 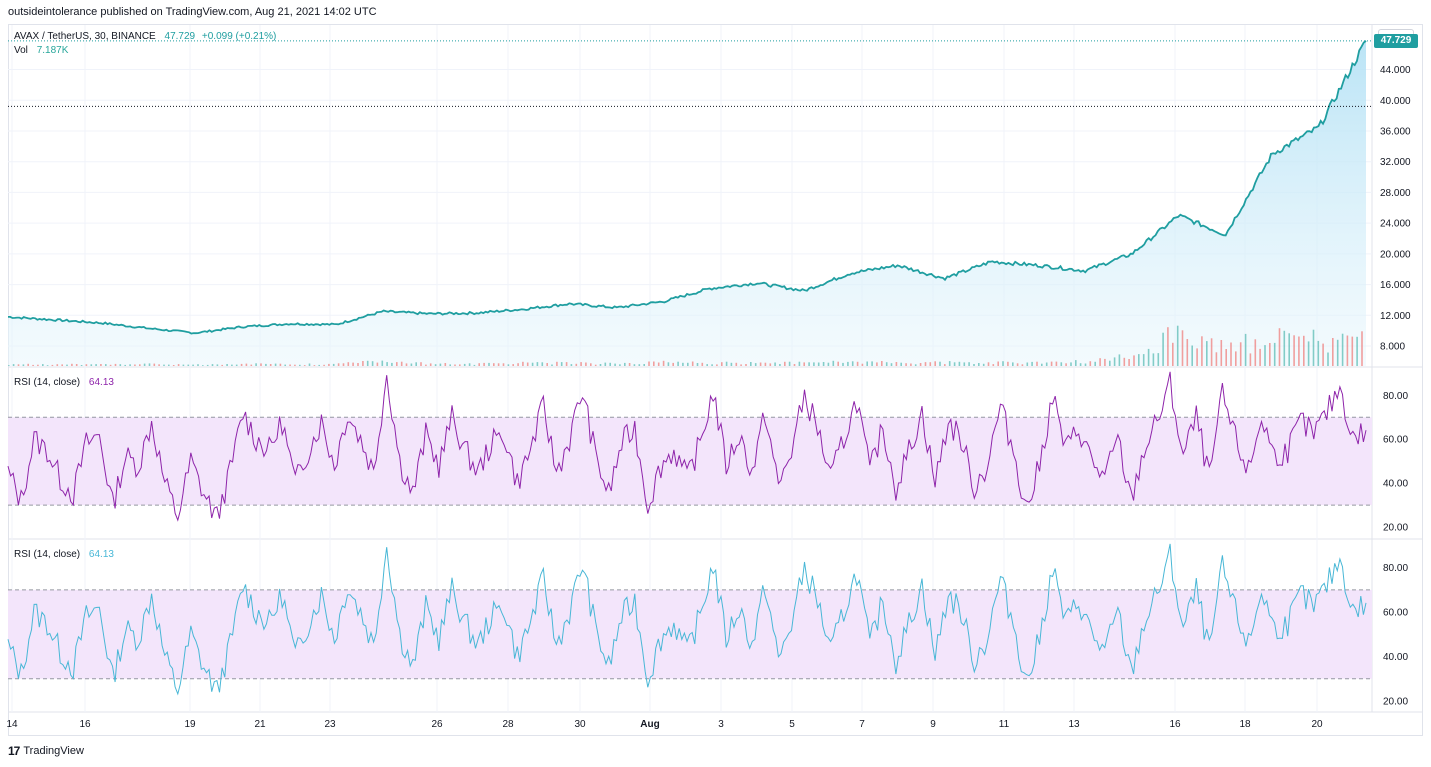 What do you see at coordinates (85, 36) in the screenshot?
I see `symbol-label: AVAX / TetherUS, 30, BINANCE` at bounding box center [85, 36].